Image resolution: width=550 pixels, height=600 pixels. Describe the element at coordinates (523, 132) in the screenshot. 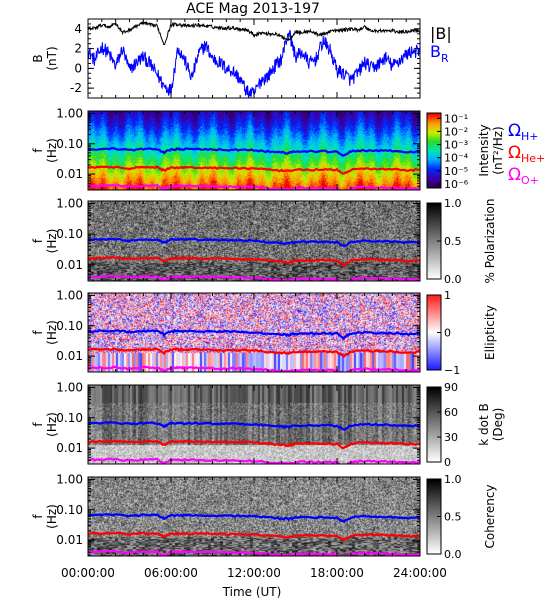

I see `legend-omega-Hplus: ΩH+` at that location.